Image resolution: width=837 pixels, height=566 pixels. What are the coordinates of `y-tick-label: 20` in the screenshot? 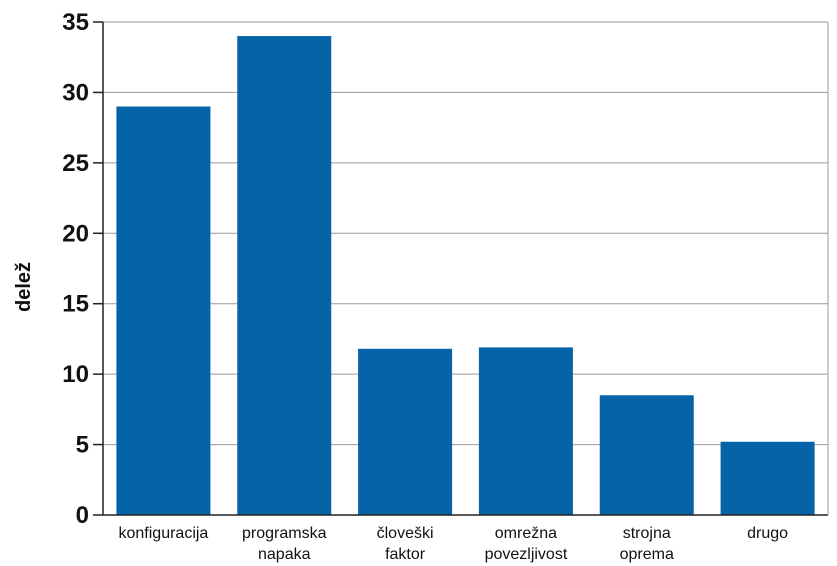 It's located at (75, 233).